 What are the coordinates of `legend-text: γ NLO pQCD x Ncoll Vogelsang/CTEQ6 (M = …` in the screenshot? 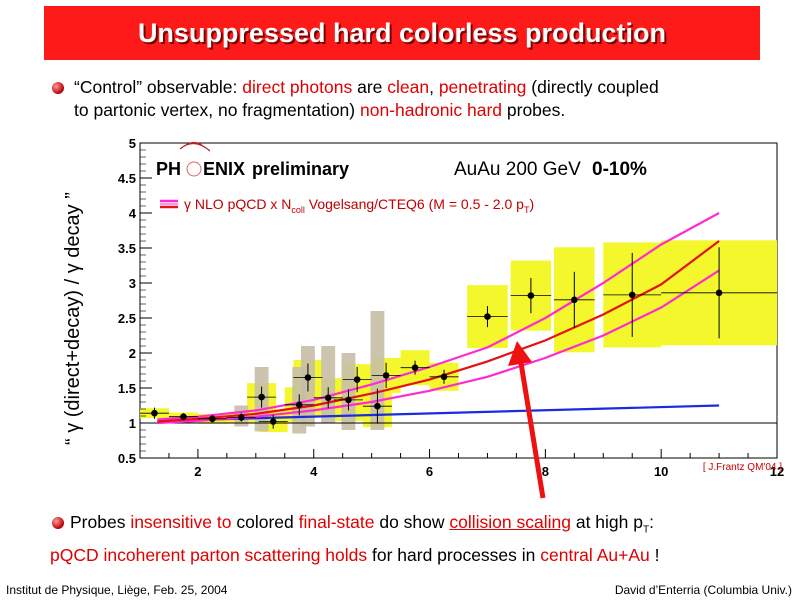 It's located at (359, 205).